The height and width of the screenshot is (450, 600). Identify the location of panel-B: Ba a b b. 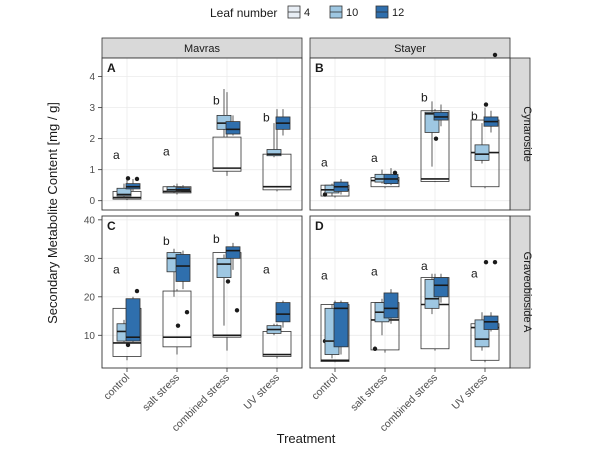
(410, 131).